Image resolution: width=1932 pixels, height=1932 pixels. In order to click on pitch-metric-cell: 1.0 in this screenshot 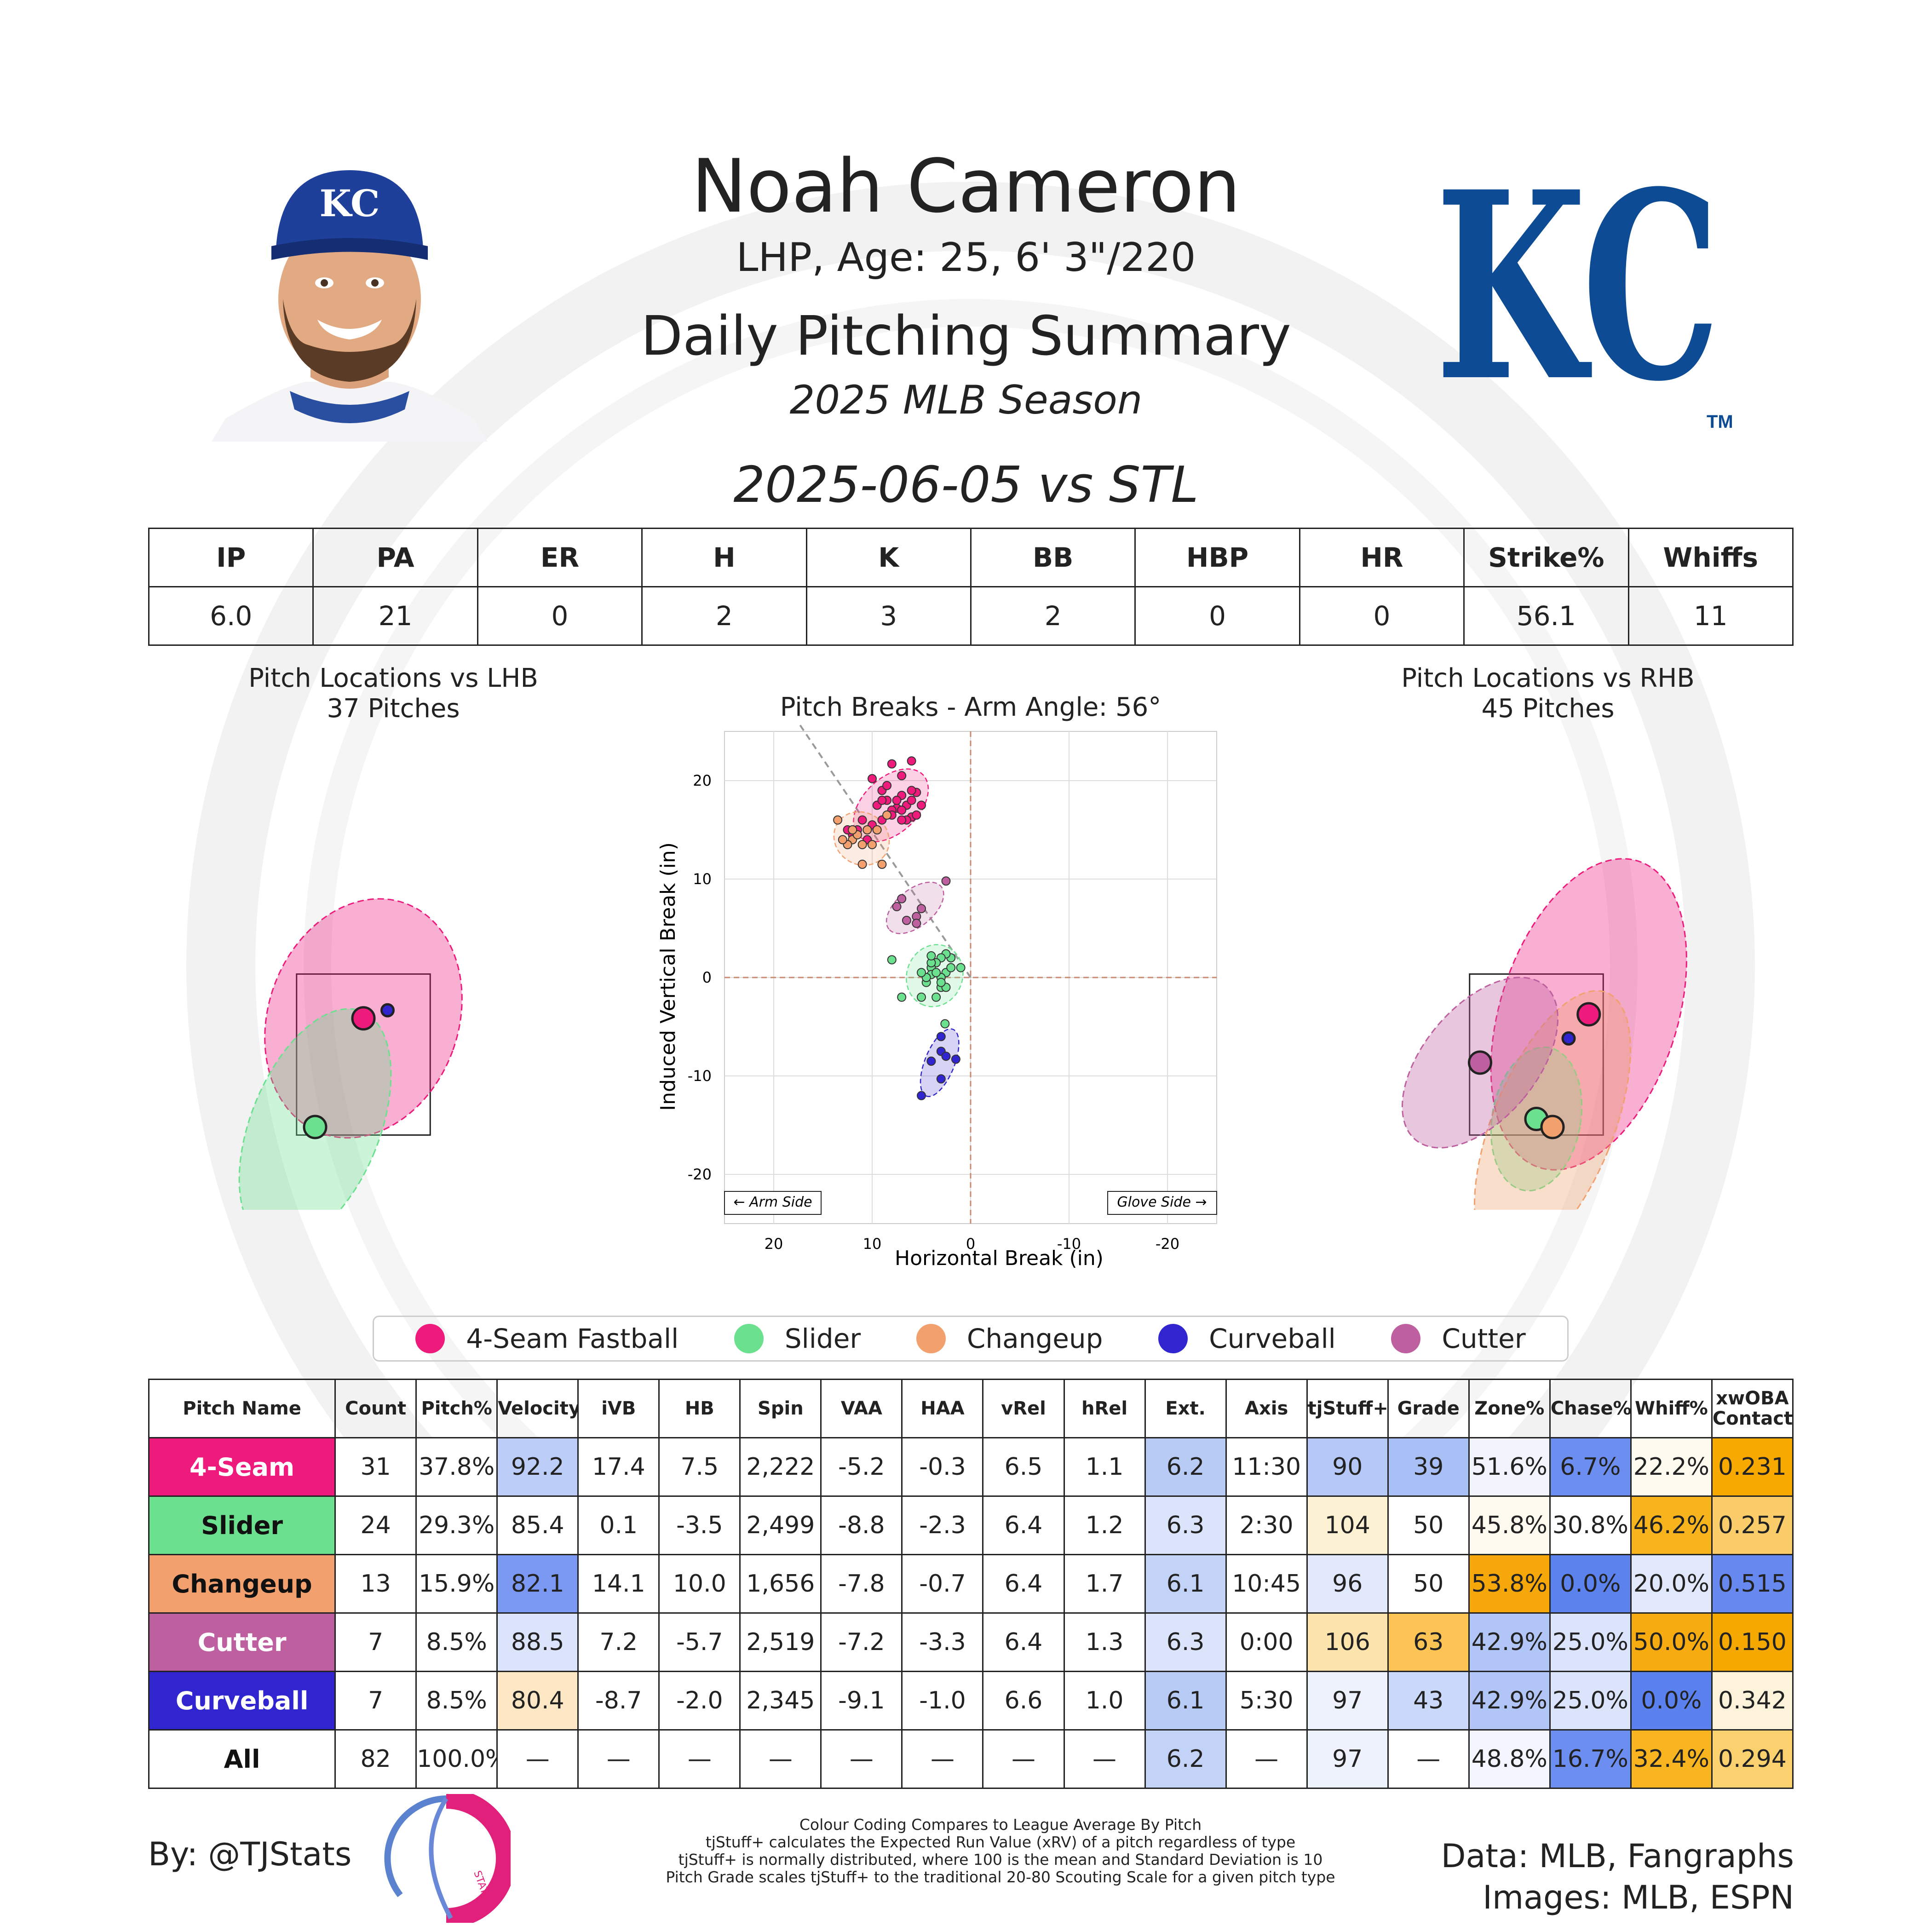, I will do `click(1104, 1701)`.